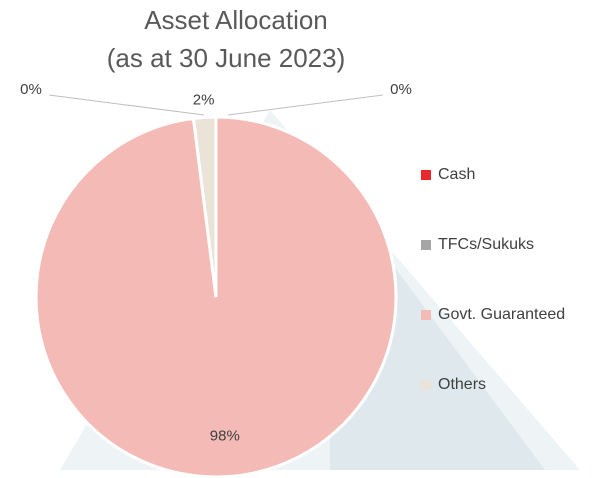 This screenshot has height=478, width=616. Describe the element at coordinates (456, 174) in the screenshot. I see `legend-label: Cash` at that location.